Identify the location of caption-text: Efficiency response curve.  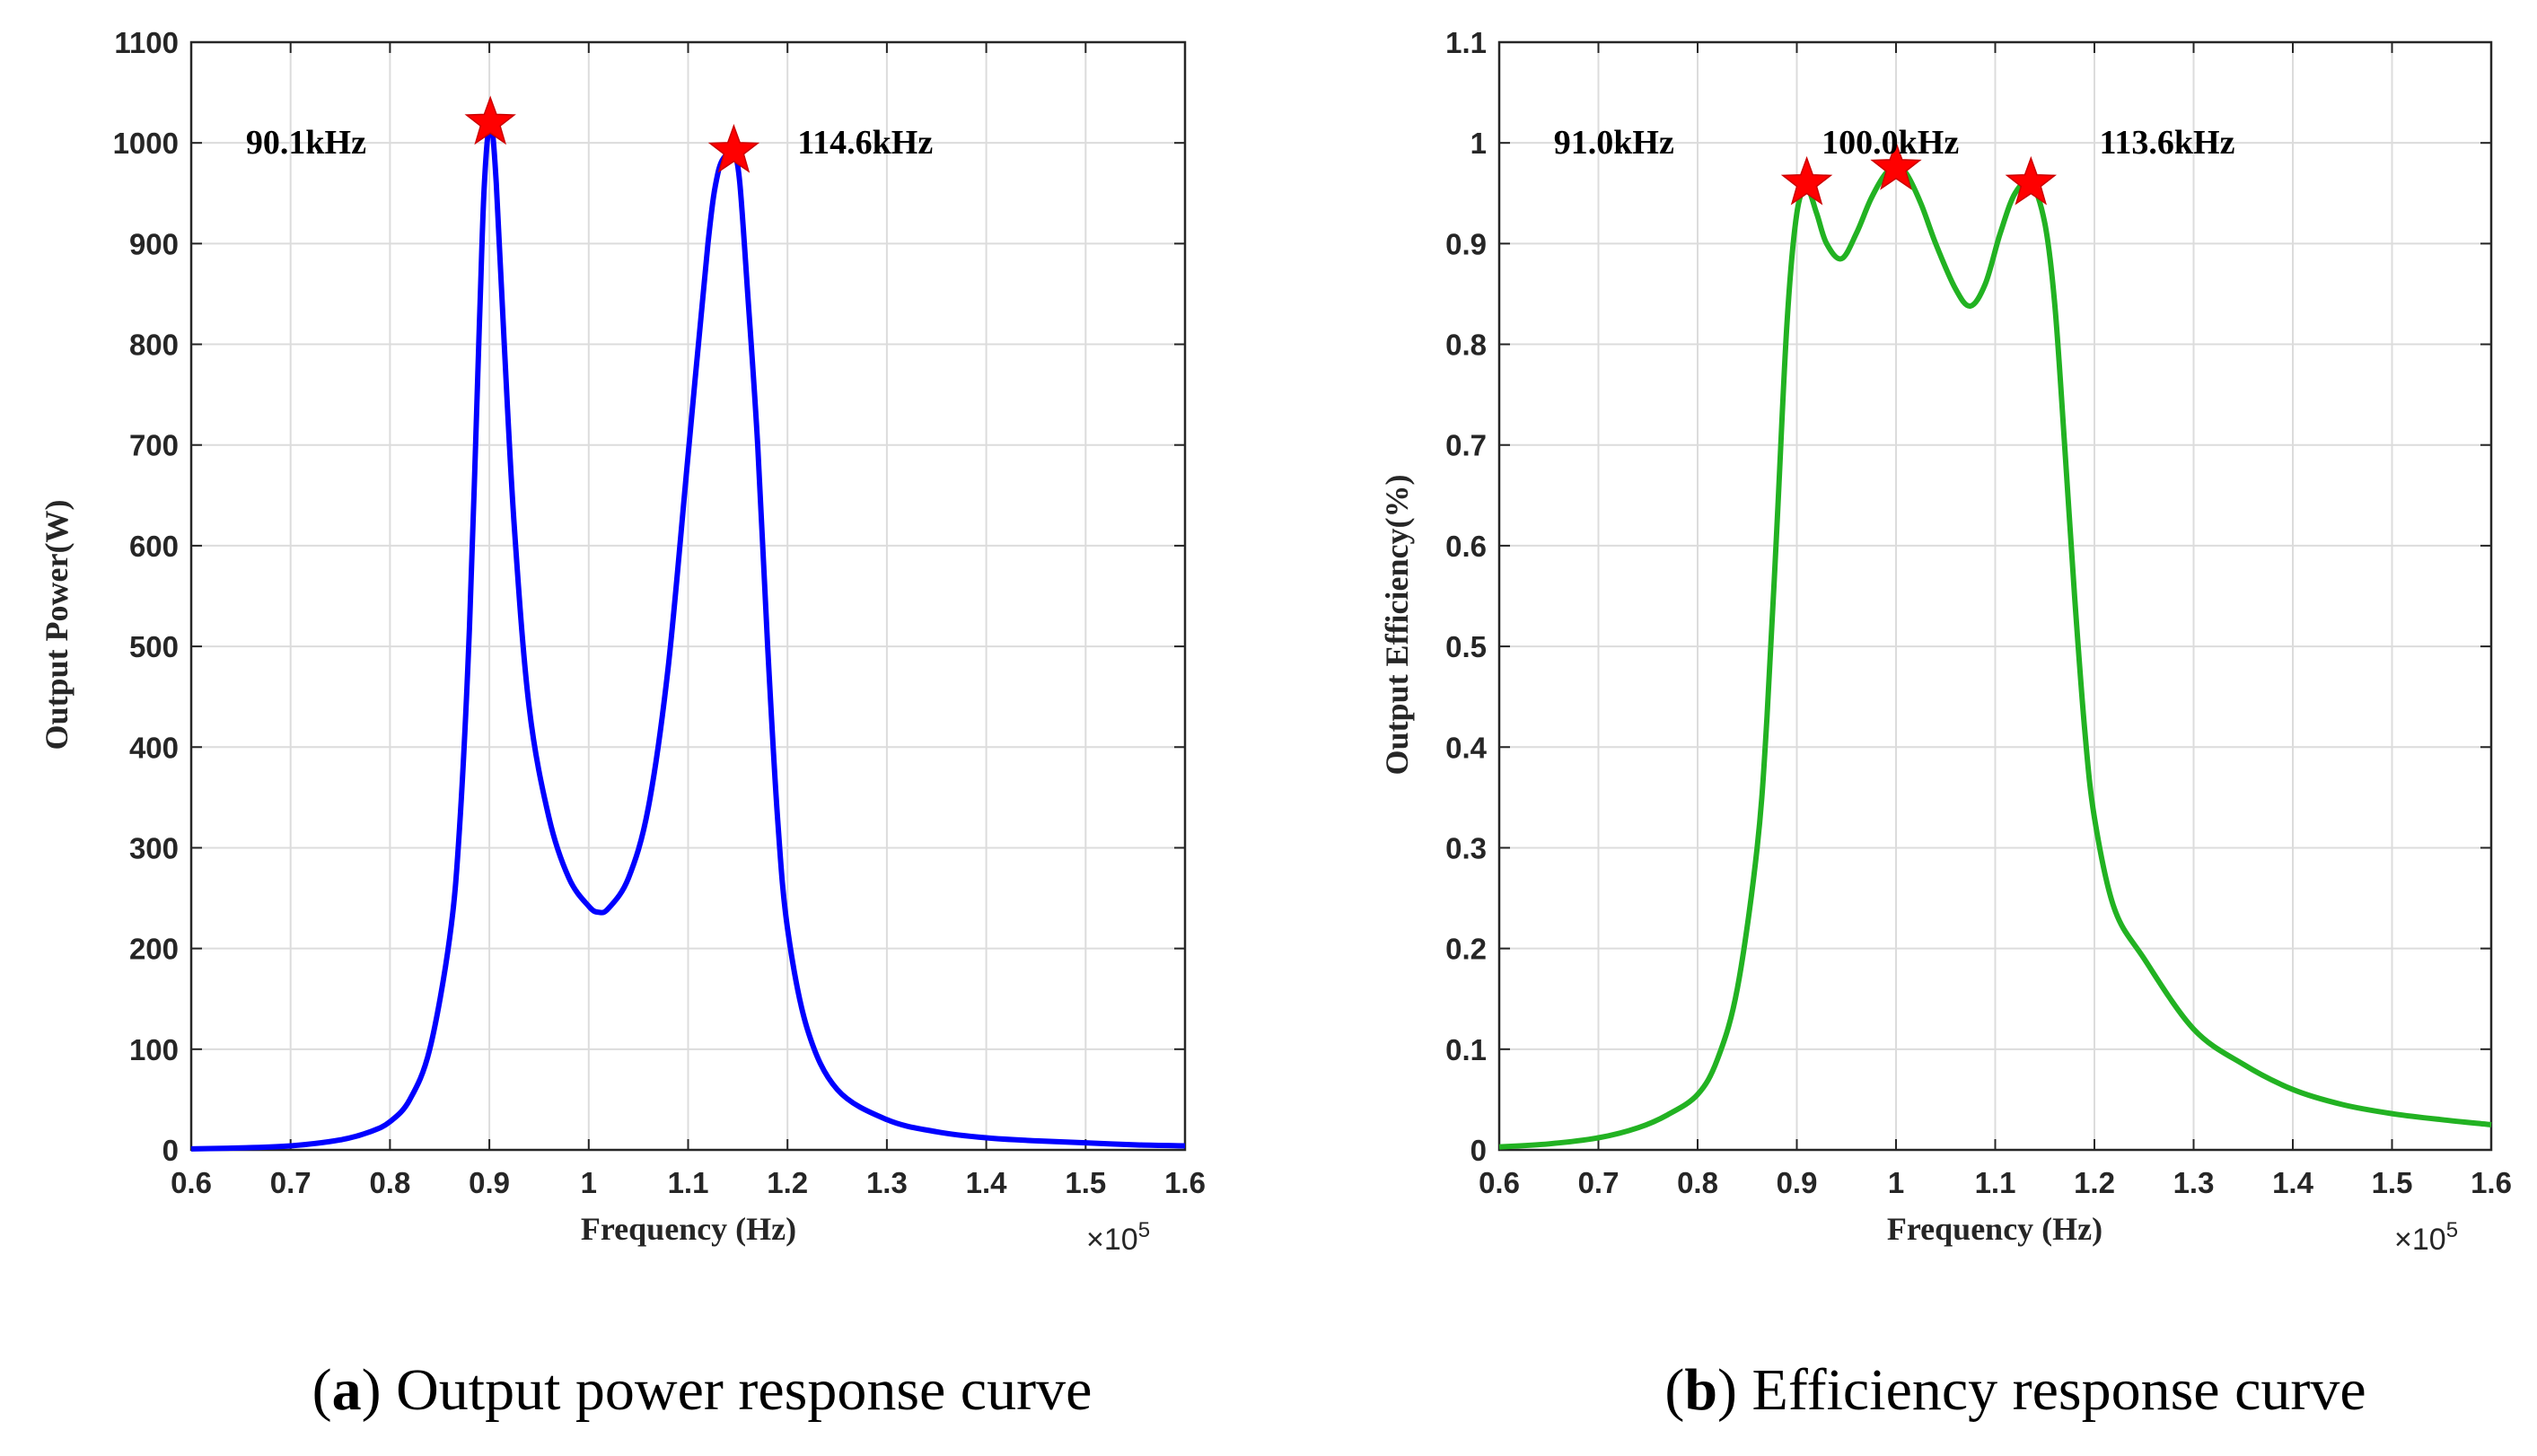
(2059, 1390).